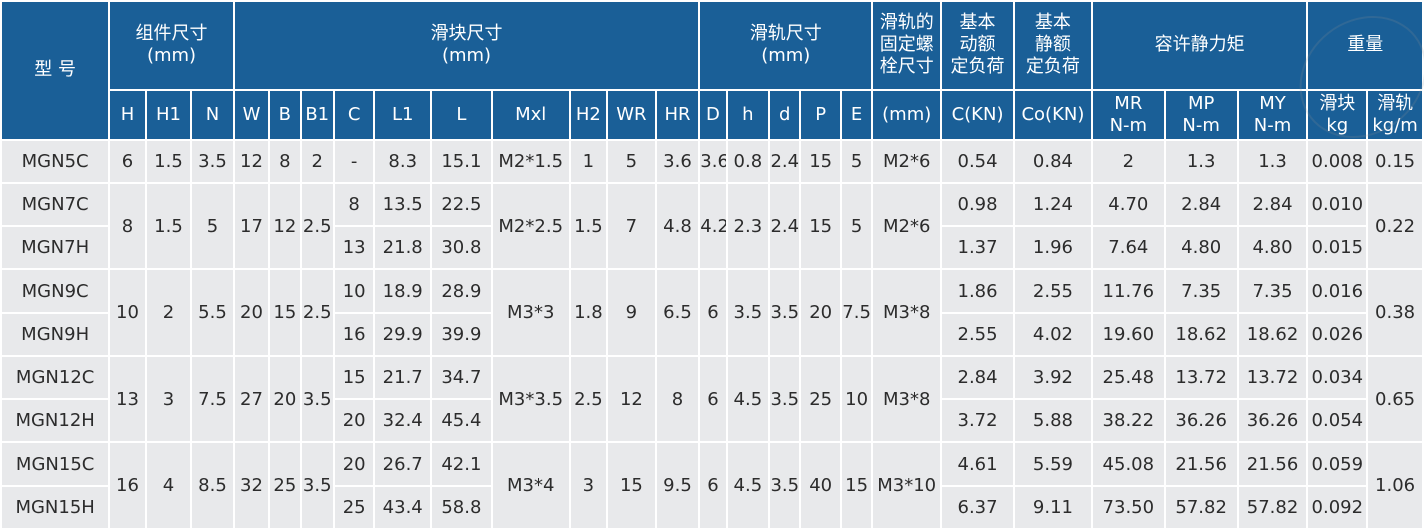 The width and height of the screenshot is (1424, 530). What do you see at coordinates (748, 312) in the screenshot?
I see `cell-h: 3.5` at bounding box center [748, 312].